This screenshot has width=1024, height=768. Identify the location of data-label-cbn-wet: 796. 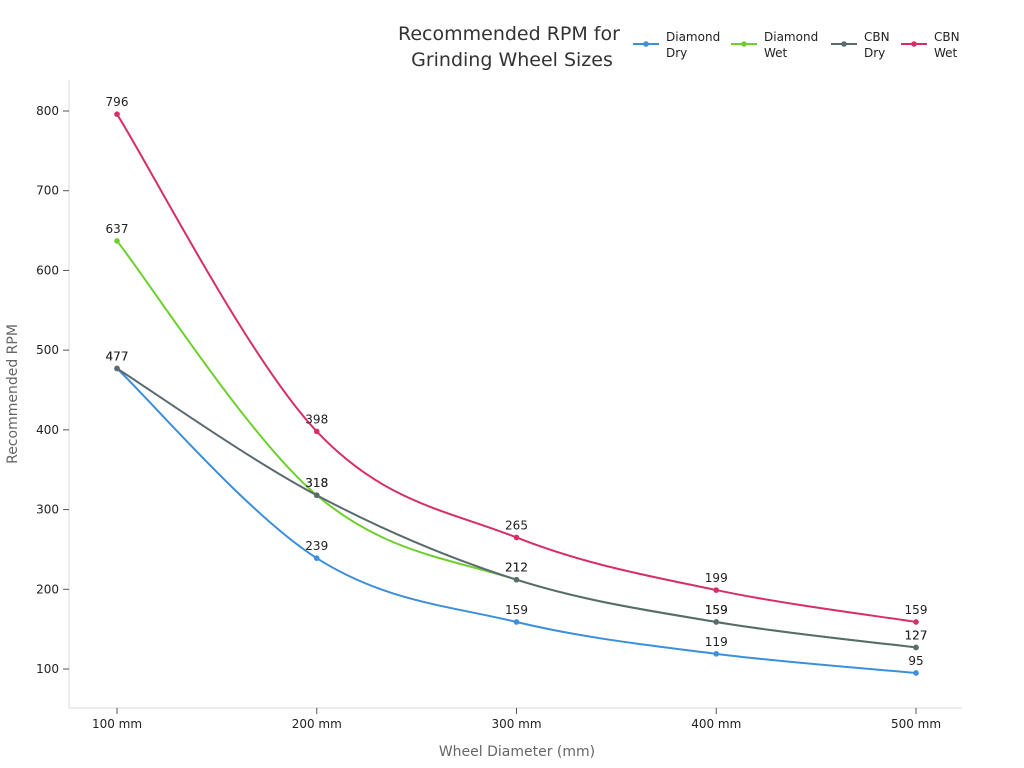
(117, 102).